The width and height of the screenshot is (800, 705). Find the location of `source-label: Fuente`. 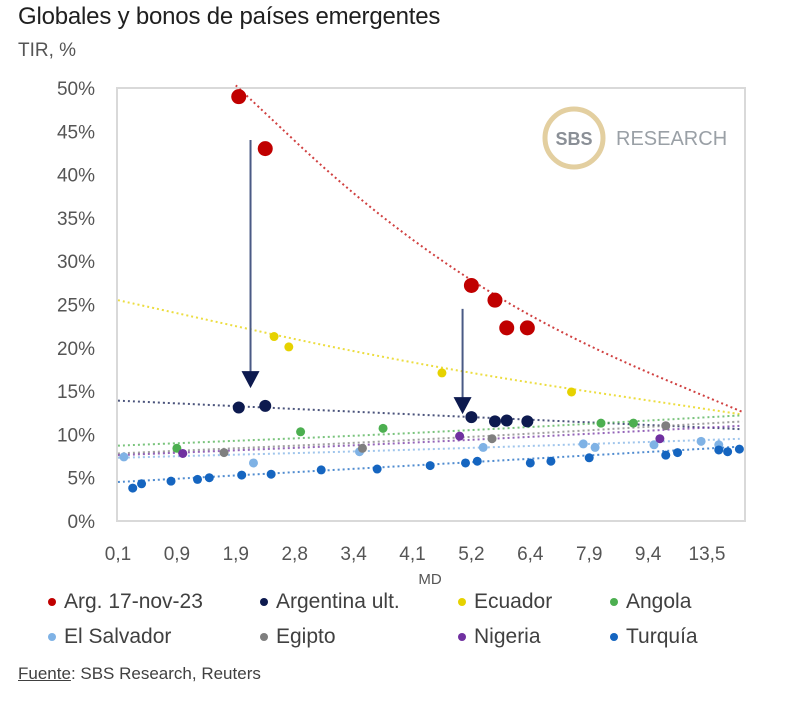

source-label: Fuente is located at coordinates (44, 673).